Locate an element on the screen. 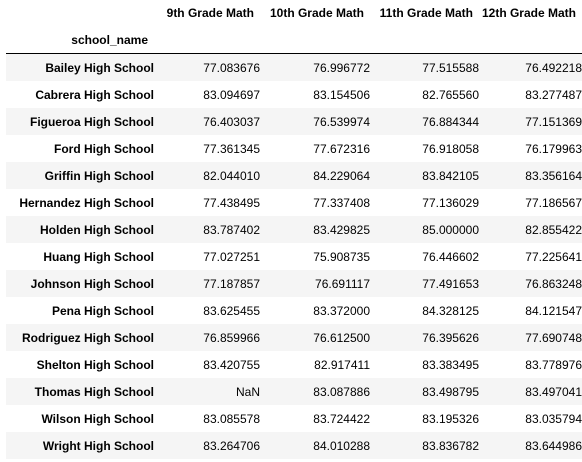  table-cell: 82.044010 is located at coordinates (231, 175).